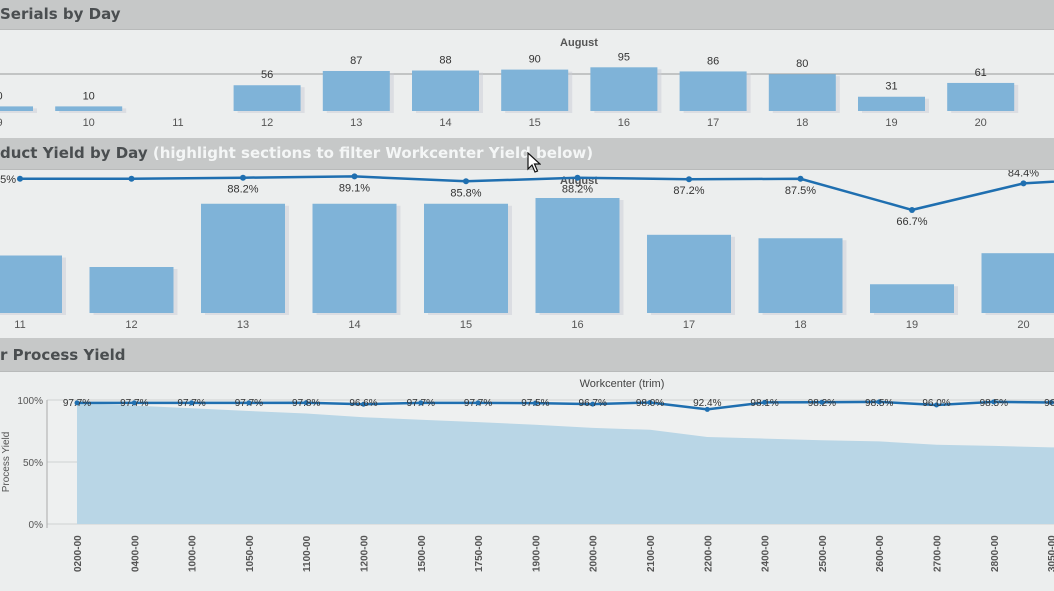 The width and height of the screenshot is (1054, 591). What do you see at coordinates (593, 403) in the screenshot?
I see `process-yield-label: 96.7%` at bounding box center [593, 403].